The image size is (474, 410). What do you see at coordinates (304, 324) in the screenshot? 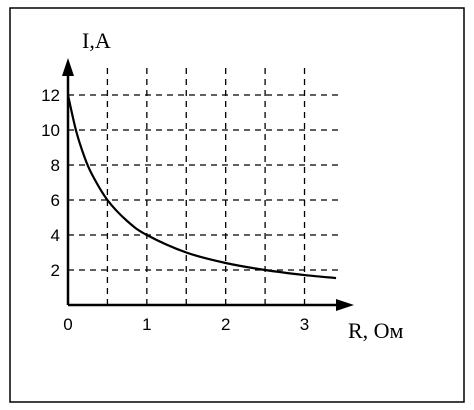
I see `x-tick-label: 3` at bounding box center [304, 324].